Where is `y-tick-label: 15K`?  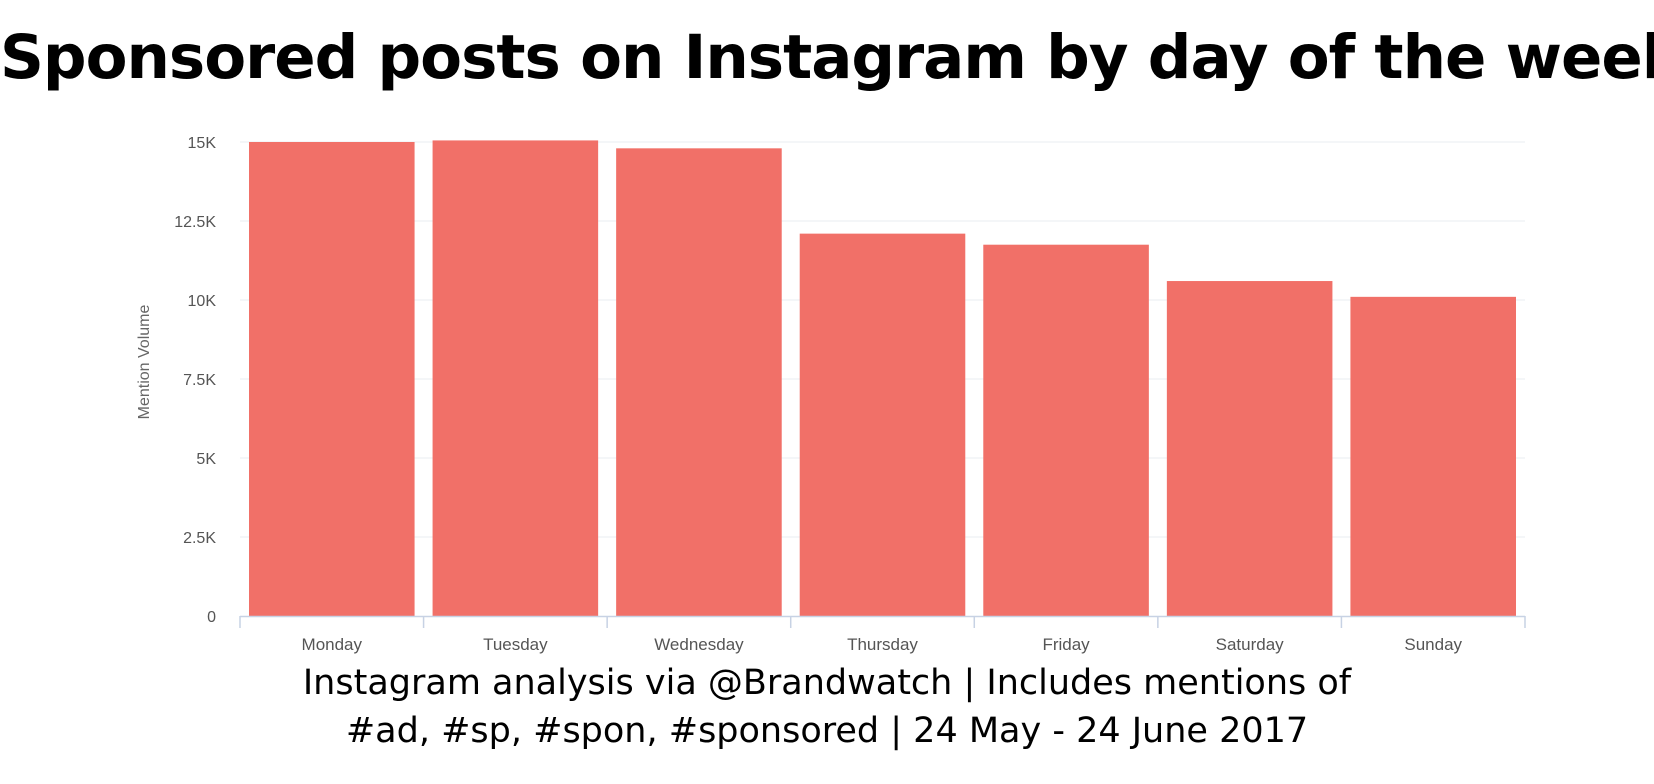
y-tick-label: 15K is located at coordinates (202, 143).